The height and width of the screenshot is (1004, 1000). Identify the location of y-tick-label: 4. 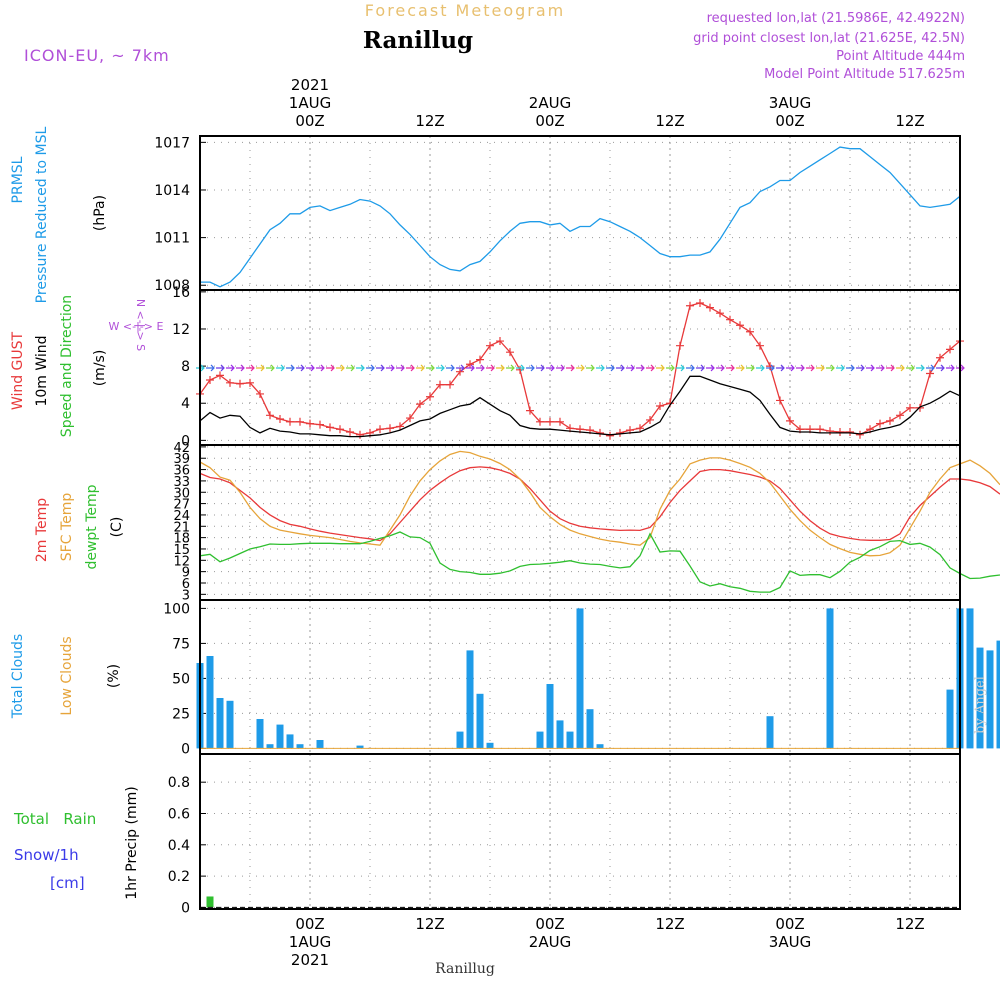
(185, 404).